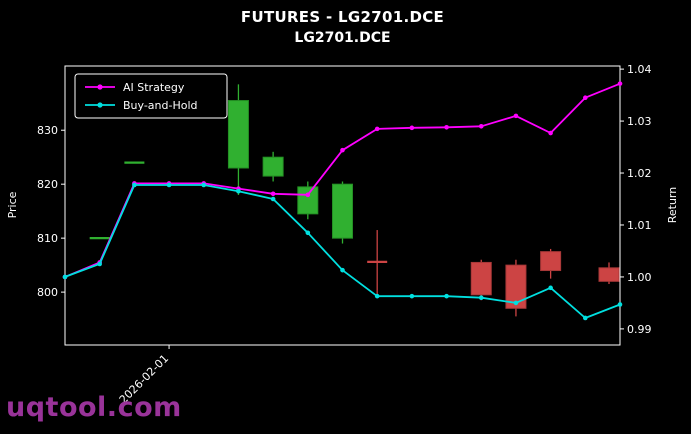  What do you see at coordinates (47, 184) in the screenshot?
I see `price-tick-label: 820` at bounding box center [47, 184].